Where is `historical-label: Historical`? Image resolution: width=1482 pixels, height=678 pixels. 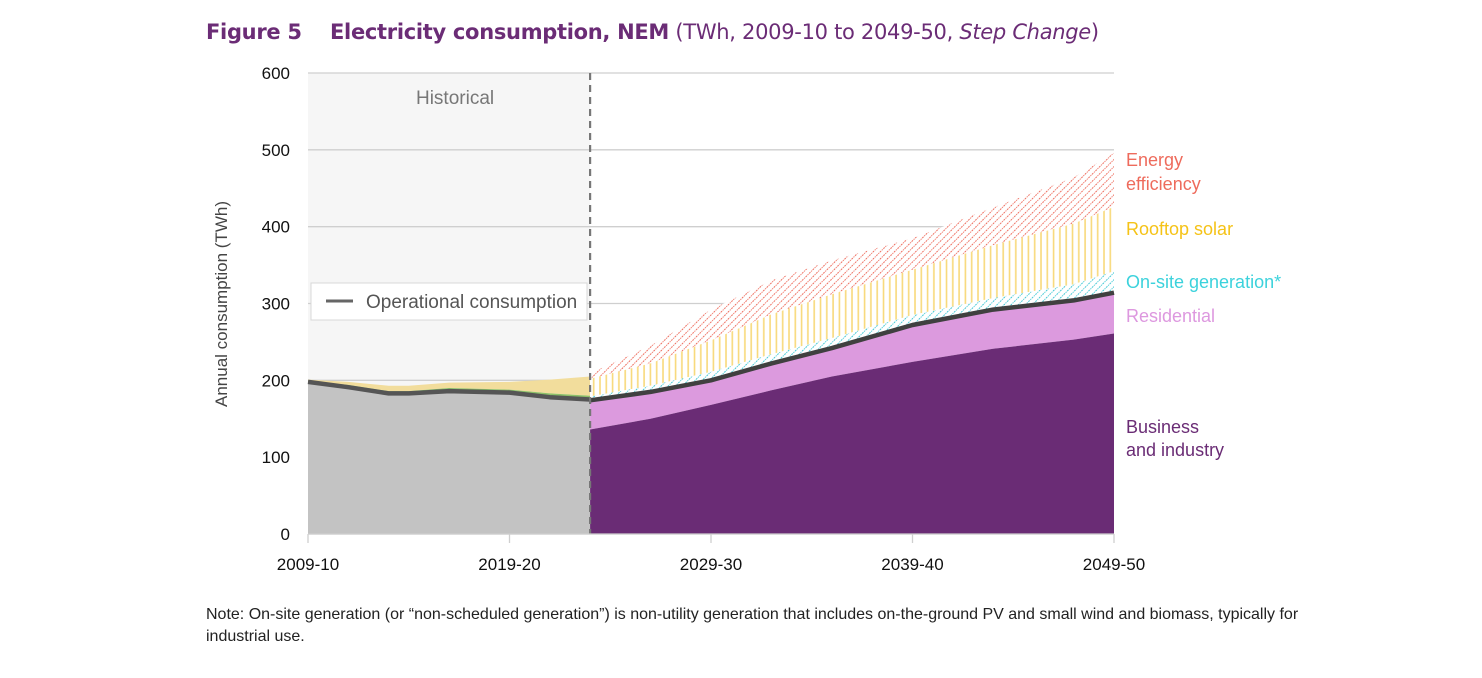
historical-label: Historical is located at coordinates (455, 98).